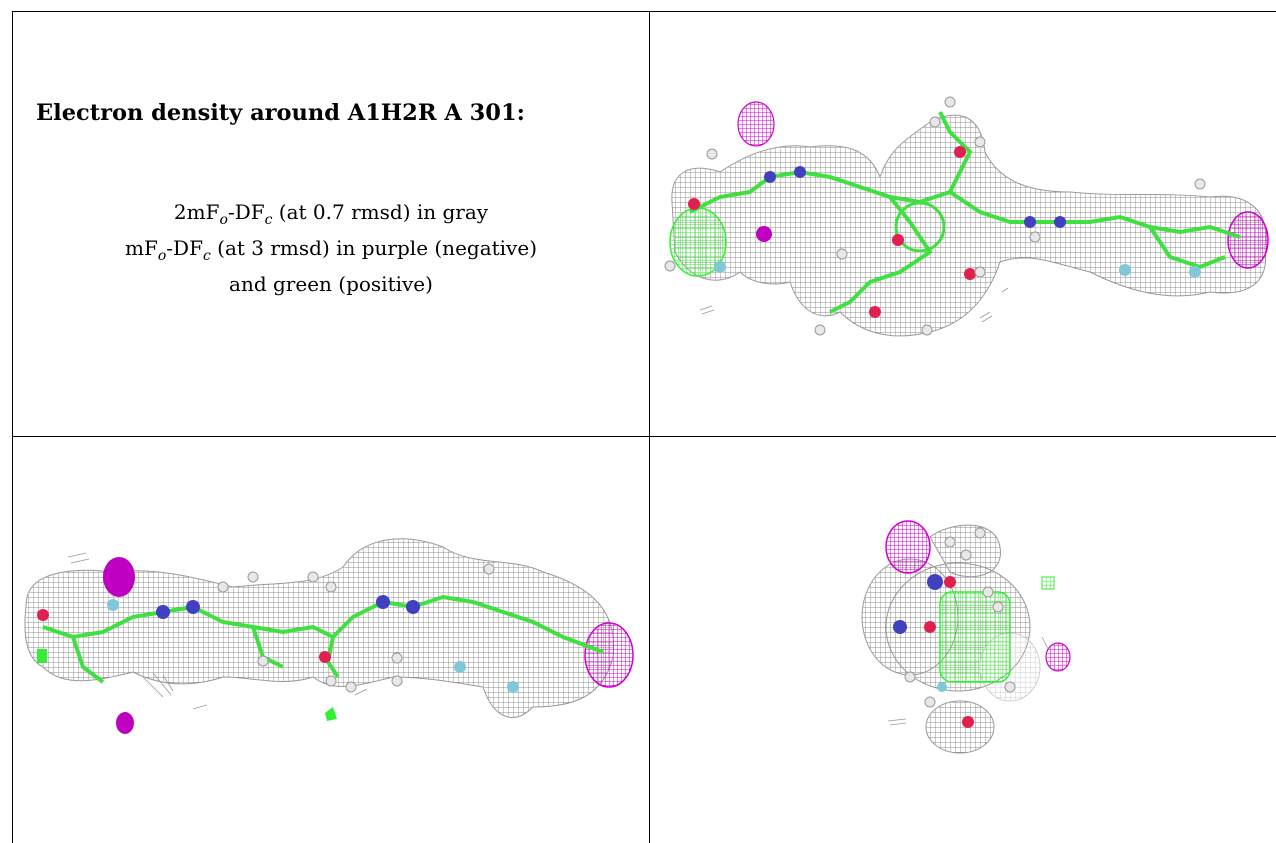 This screenshot has height=843, width=1276. Describe the element at coordinates (649, 427) in the screenshot. I see `table-center-divider` at that location.